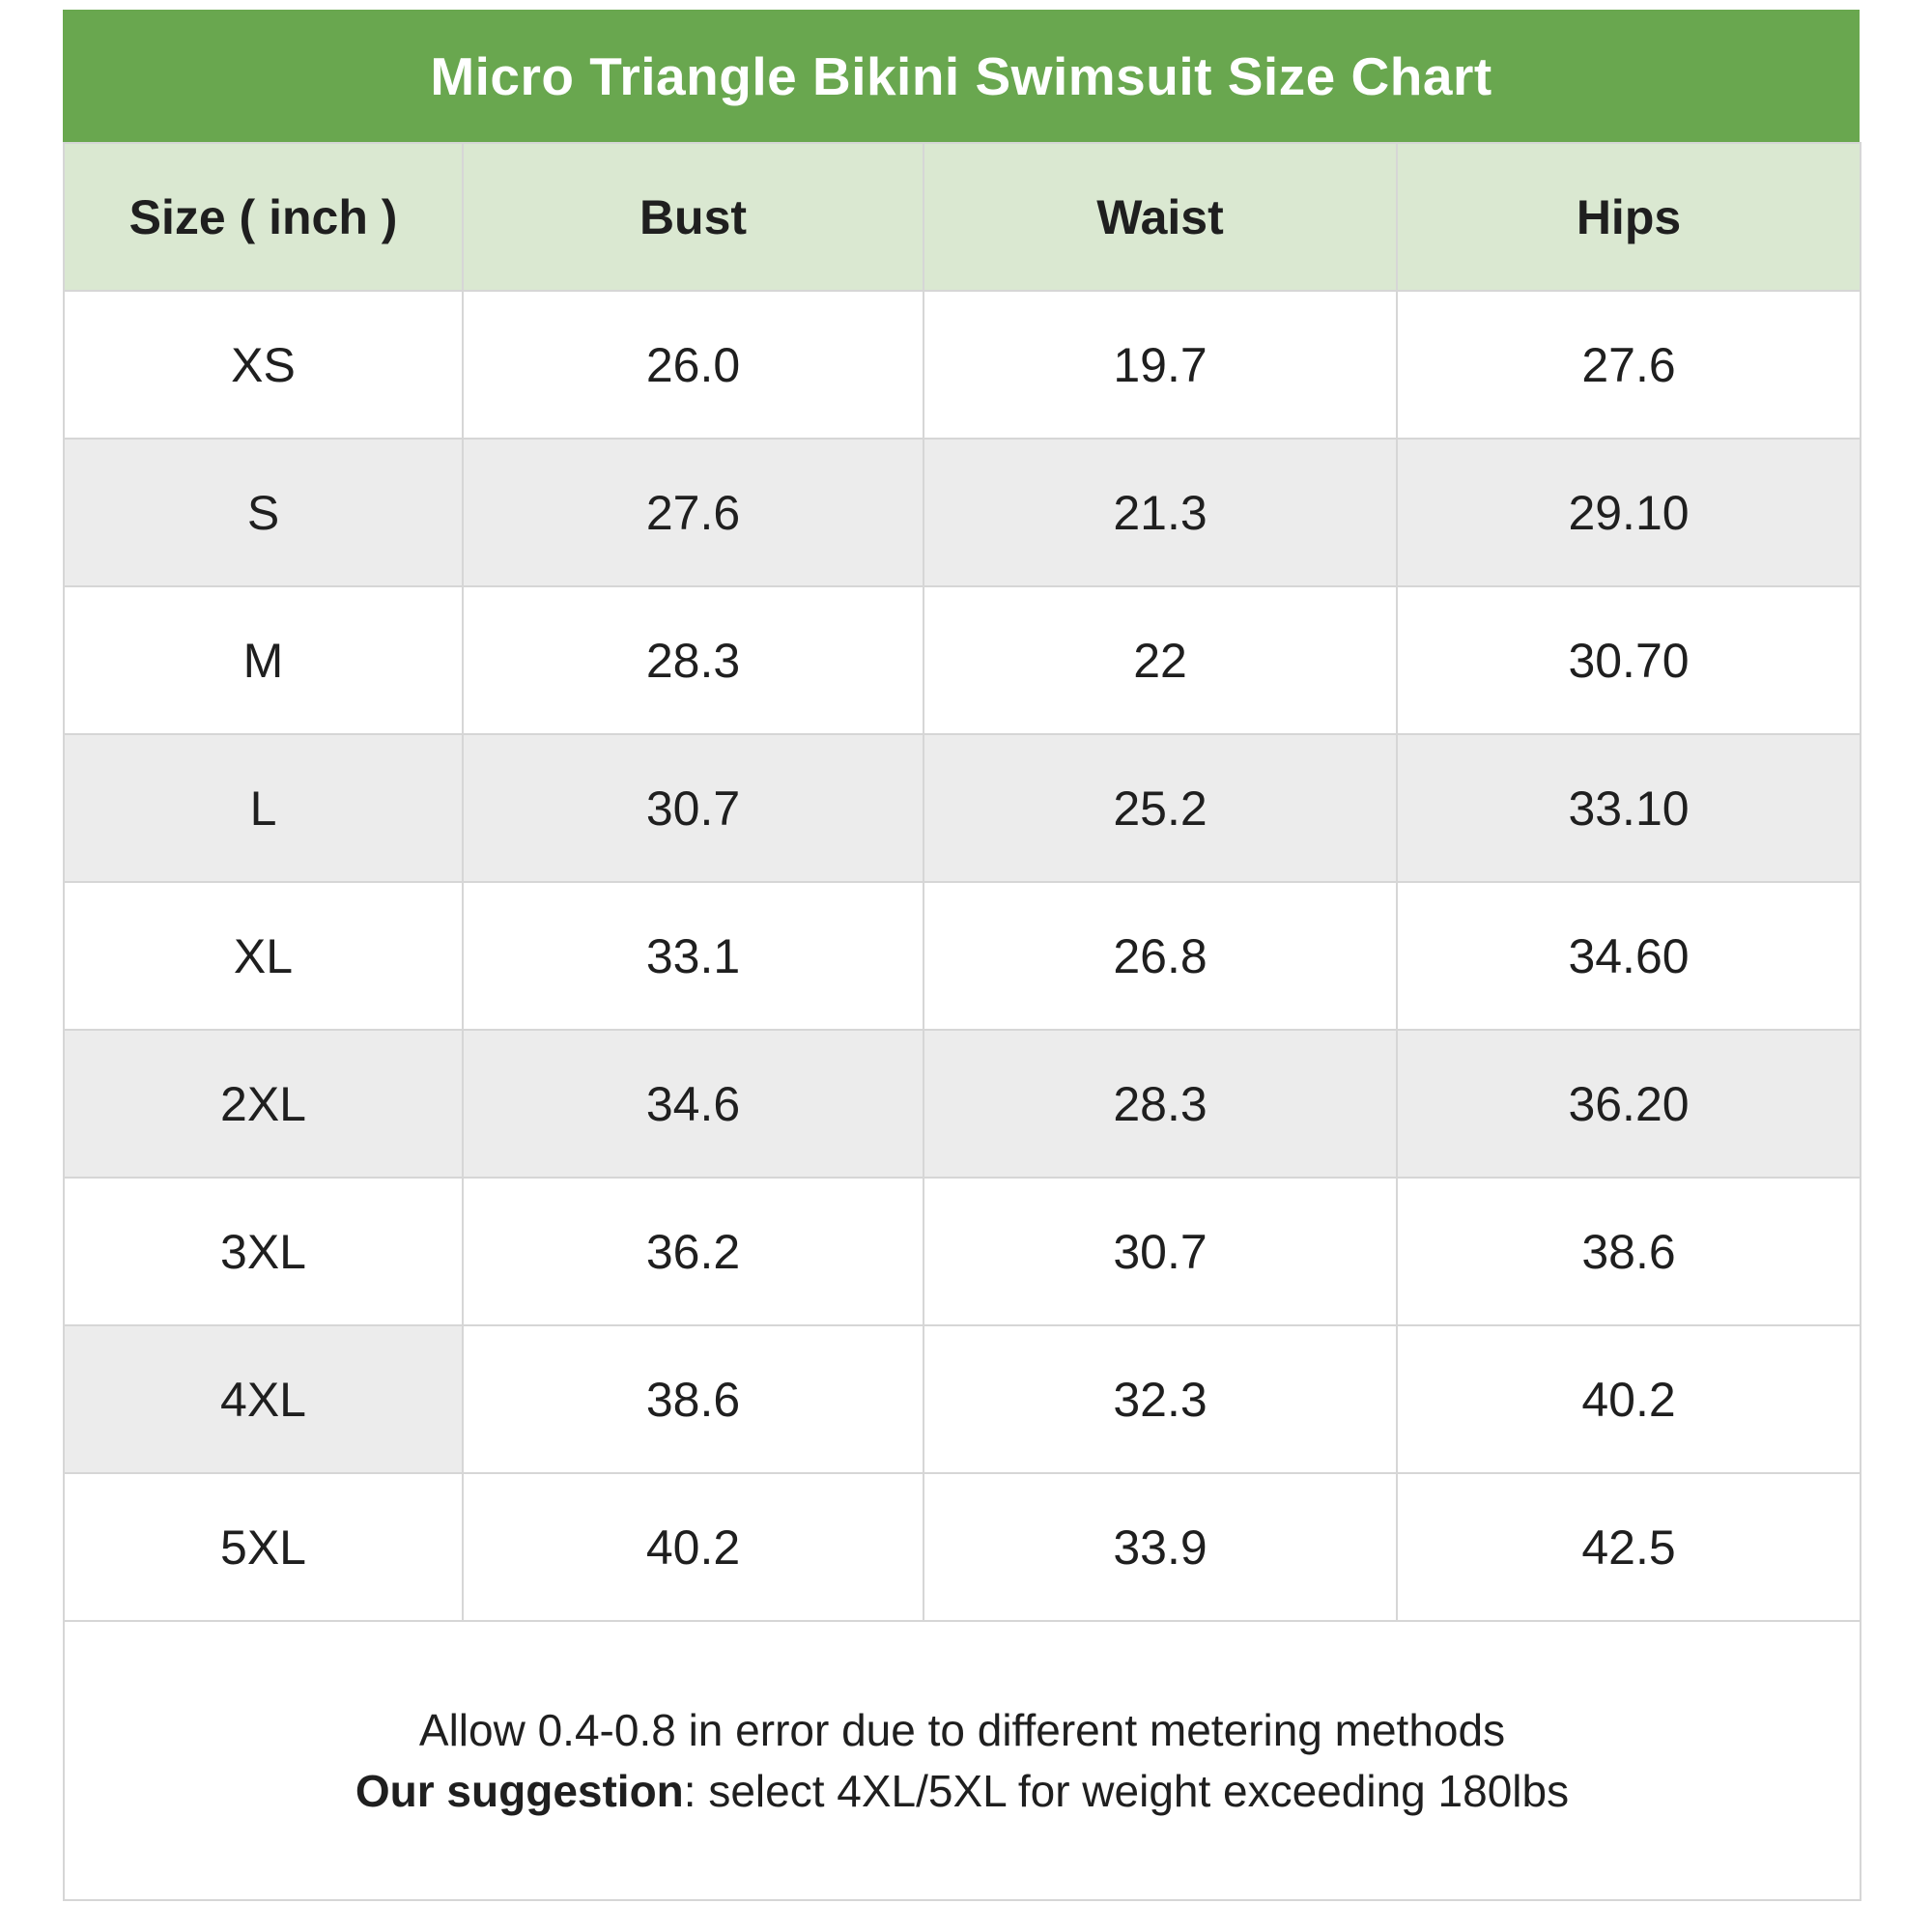 The height and width of the screenshot is (1932, 1932). Describe the element at coordinates (693, 1251) in the screenshot. I see `bust-cell: 36.2` at that location.